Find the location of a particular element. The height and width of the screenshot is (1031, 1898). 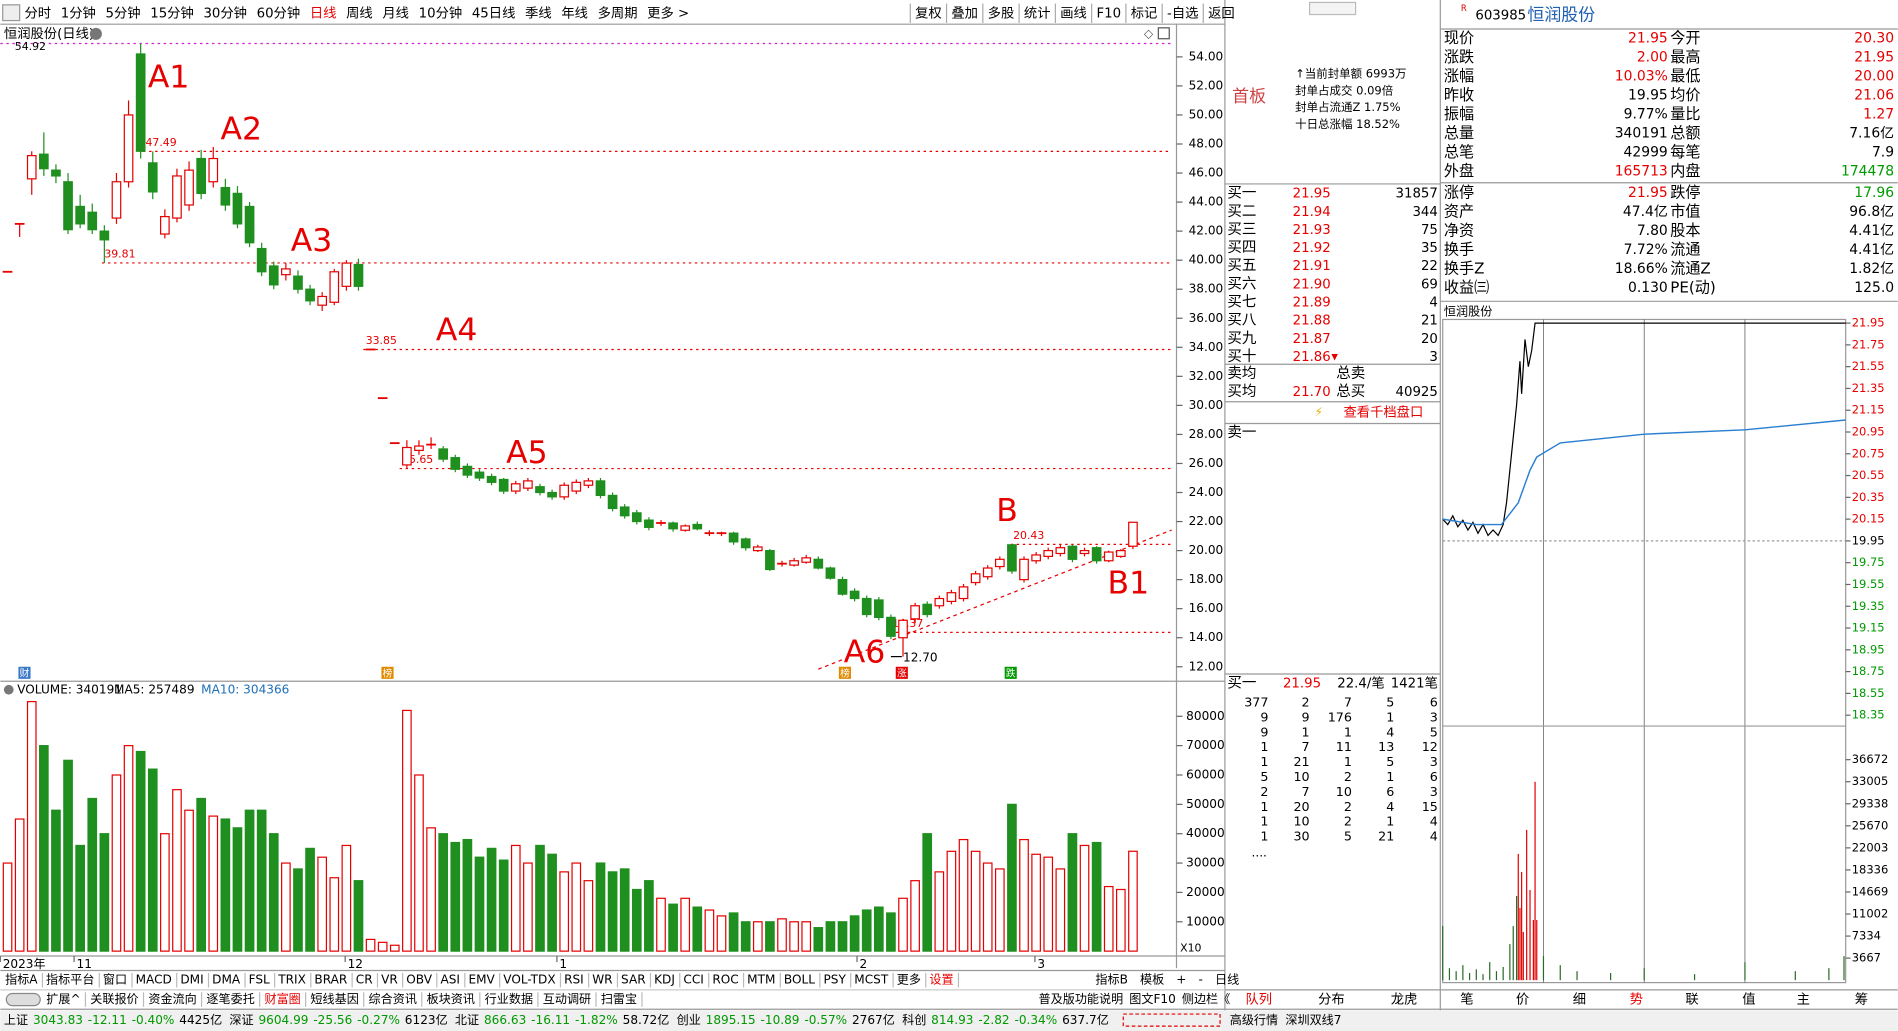

indicator-tab: WR is located at coordinates (602, 980).